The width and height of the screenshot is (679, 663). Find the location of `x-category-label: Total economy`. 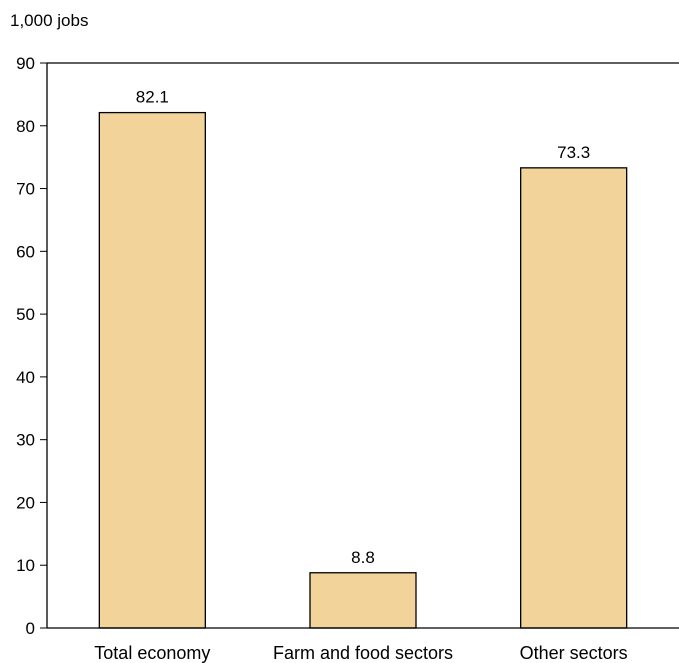

x-category-label: Total economy is located at coordinates (152, 653).